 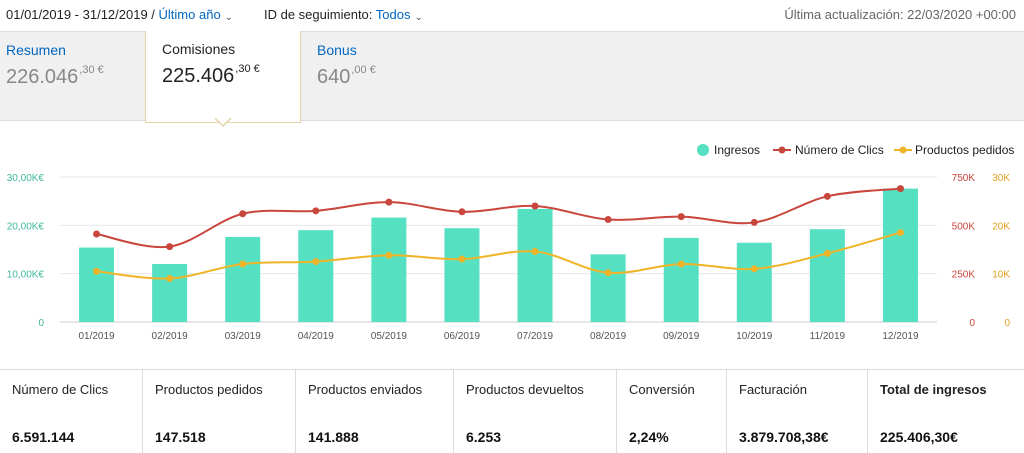 What do you see at coordinates (964, 150) in the screenshot?
I see `legend-pedidos-label: Productos pedidos` at bounding box center [964, 150].